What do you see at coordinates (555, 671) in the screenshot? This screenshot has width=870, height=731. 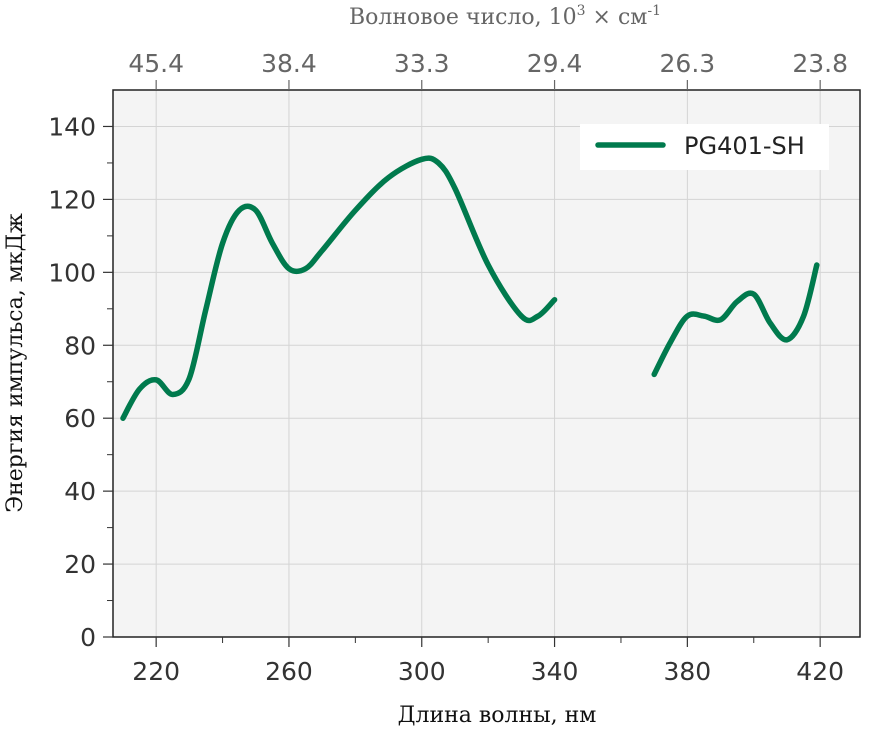 I see `x-tick-label: 340` at bounding box center [555, 671].